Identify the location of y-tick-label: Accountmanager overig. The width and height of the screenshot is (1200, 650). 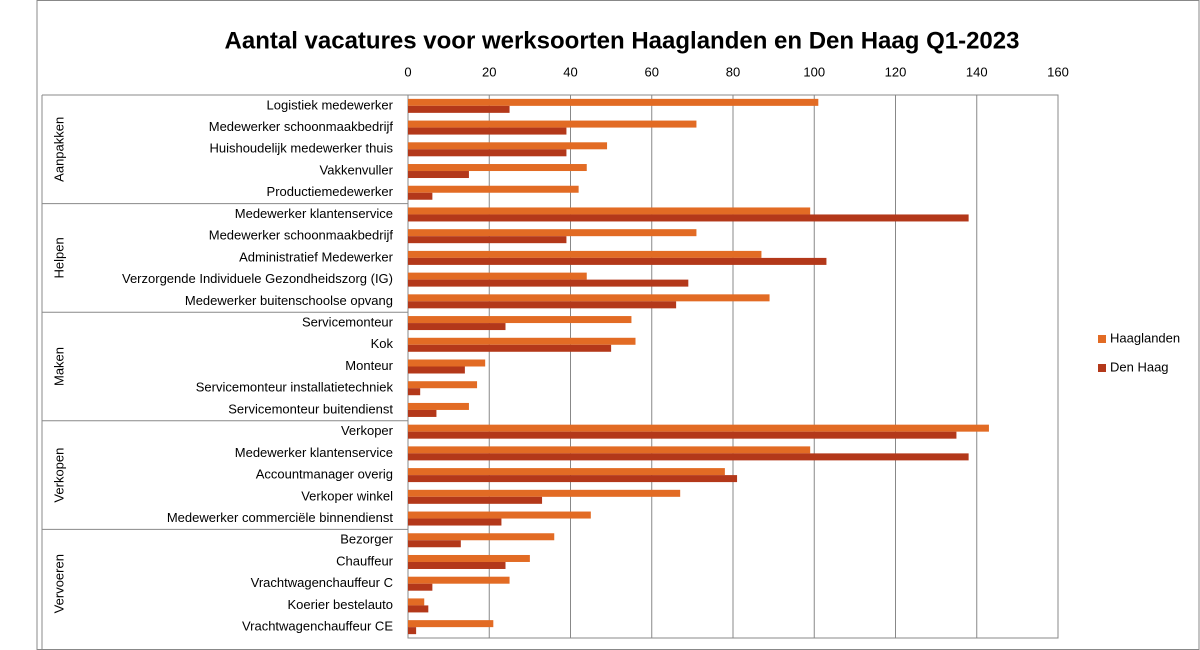
(324, 474).